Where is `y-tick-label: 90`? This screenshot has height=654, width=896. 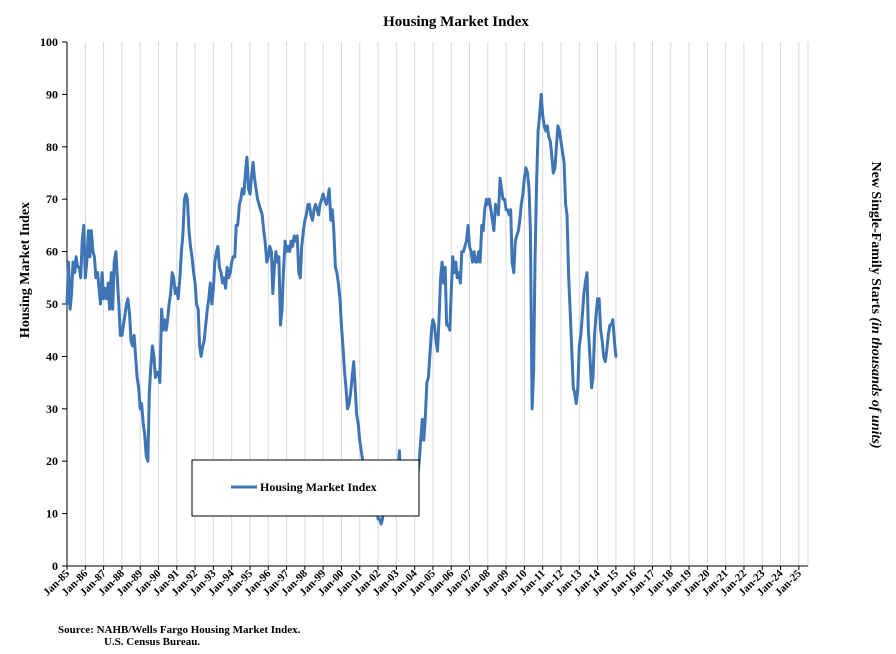 y-tick-label: 90 is located at coordinates (52, 94).